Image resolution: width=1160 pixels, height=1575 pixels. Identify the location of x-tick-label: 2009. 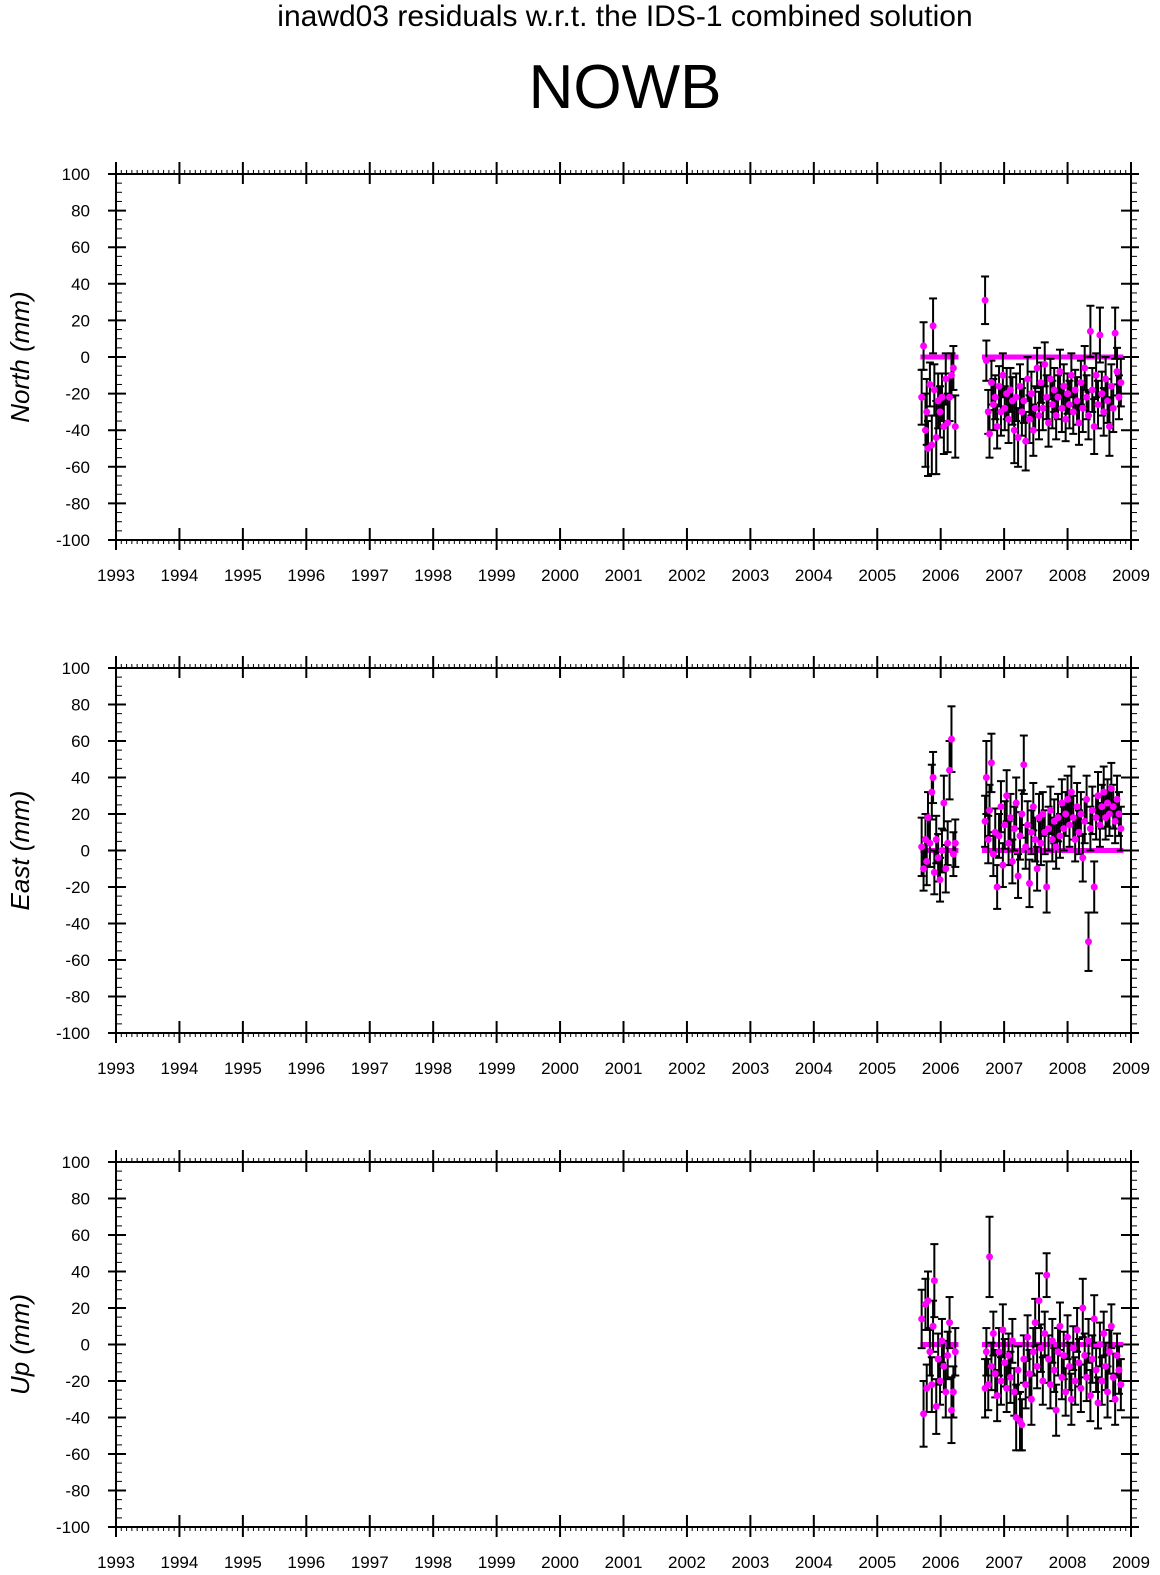
(1131, 575).